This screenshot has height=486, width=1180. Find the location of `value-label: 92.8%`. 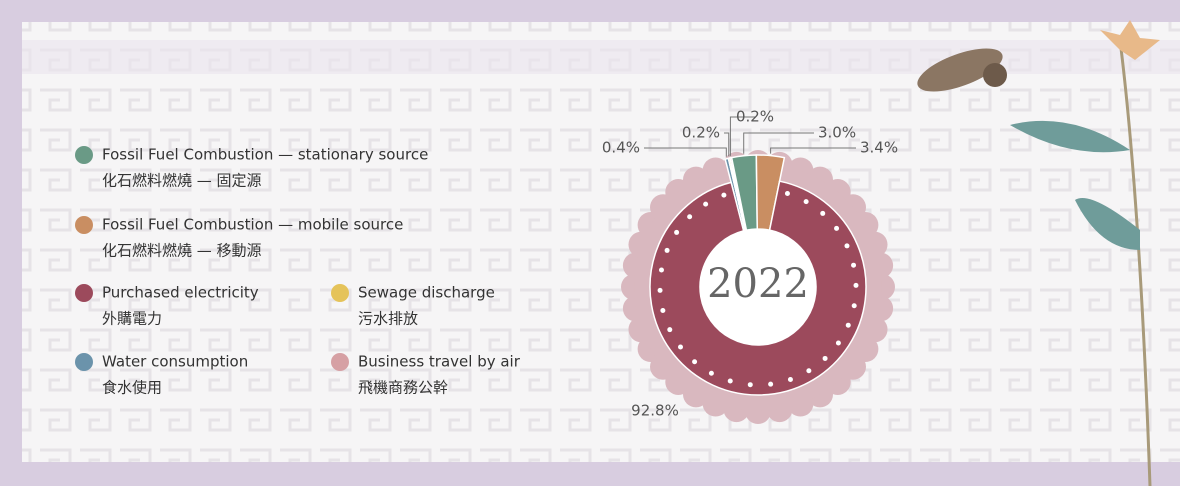

value-label: 92.8% is located at coordinates (655, 411).